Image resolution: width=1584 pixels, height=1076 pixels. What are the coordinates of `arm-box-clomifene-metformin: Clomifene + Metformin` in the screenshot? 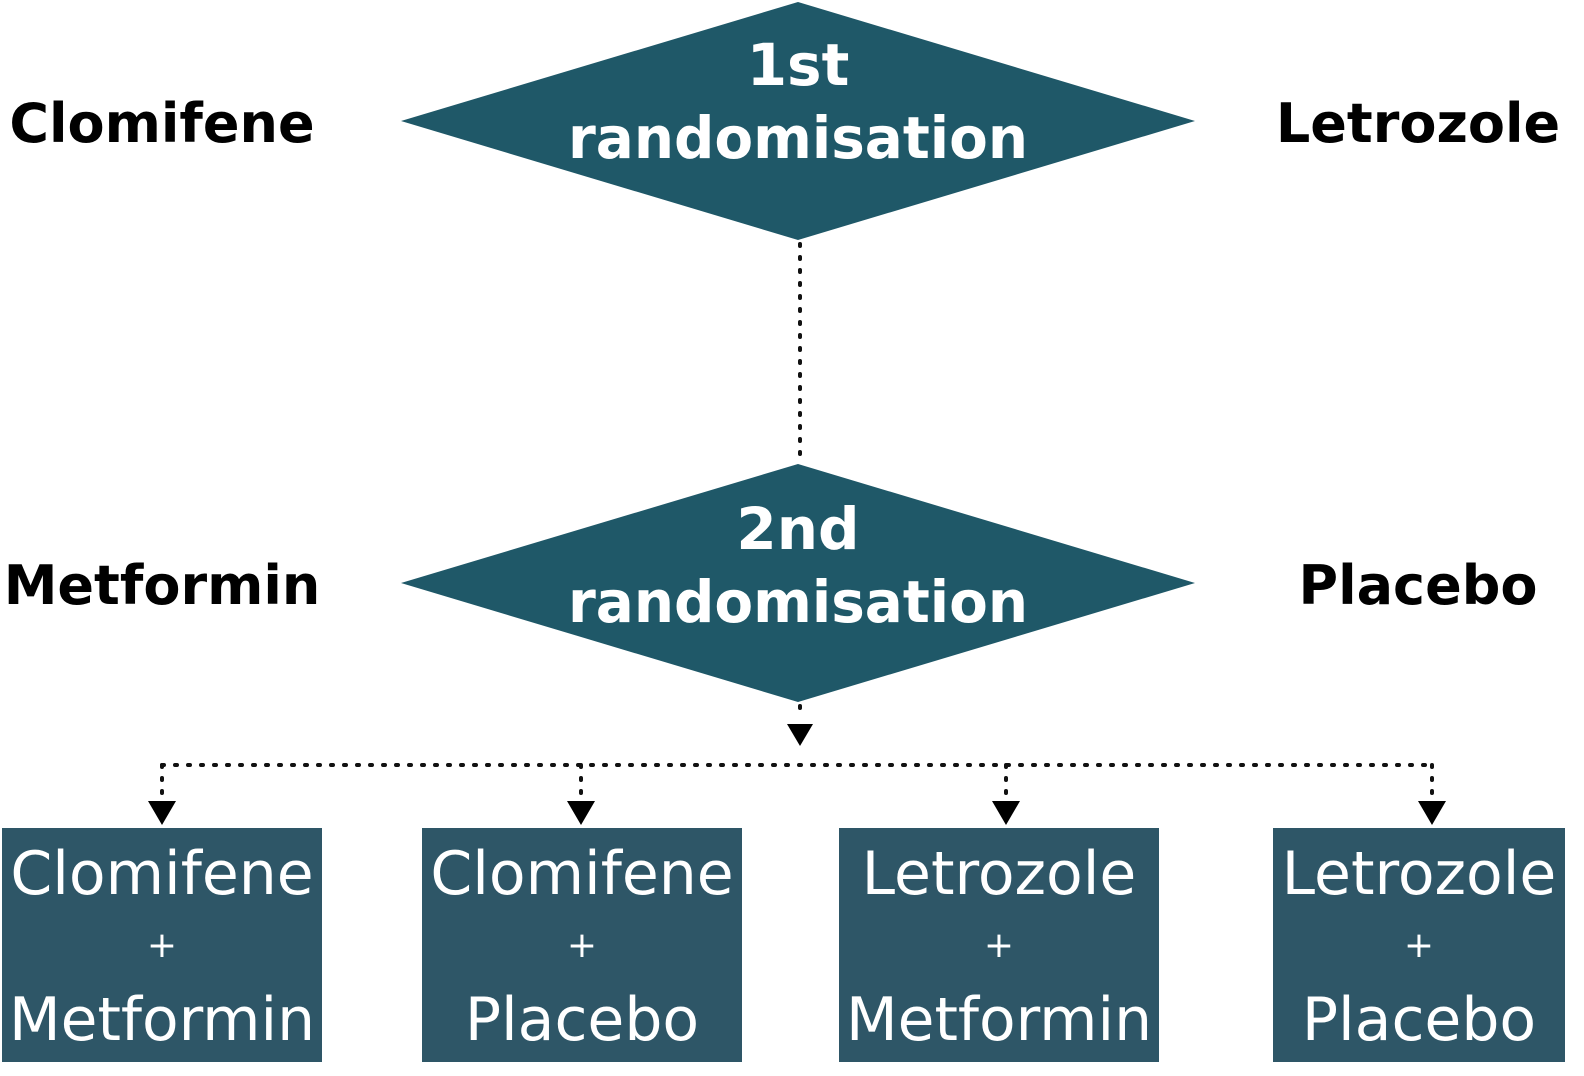 It's located at (162, 945).